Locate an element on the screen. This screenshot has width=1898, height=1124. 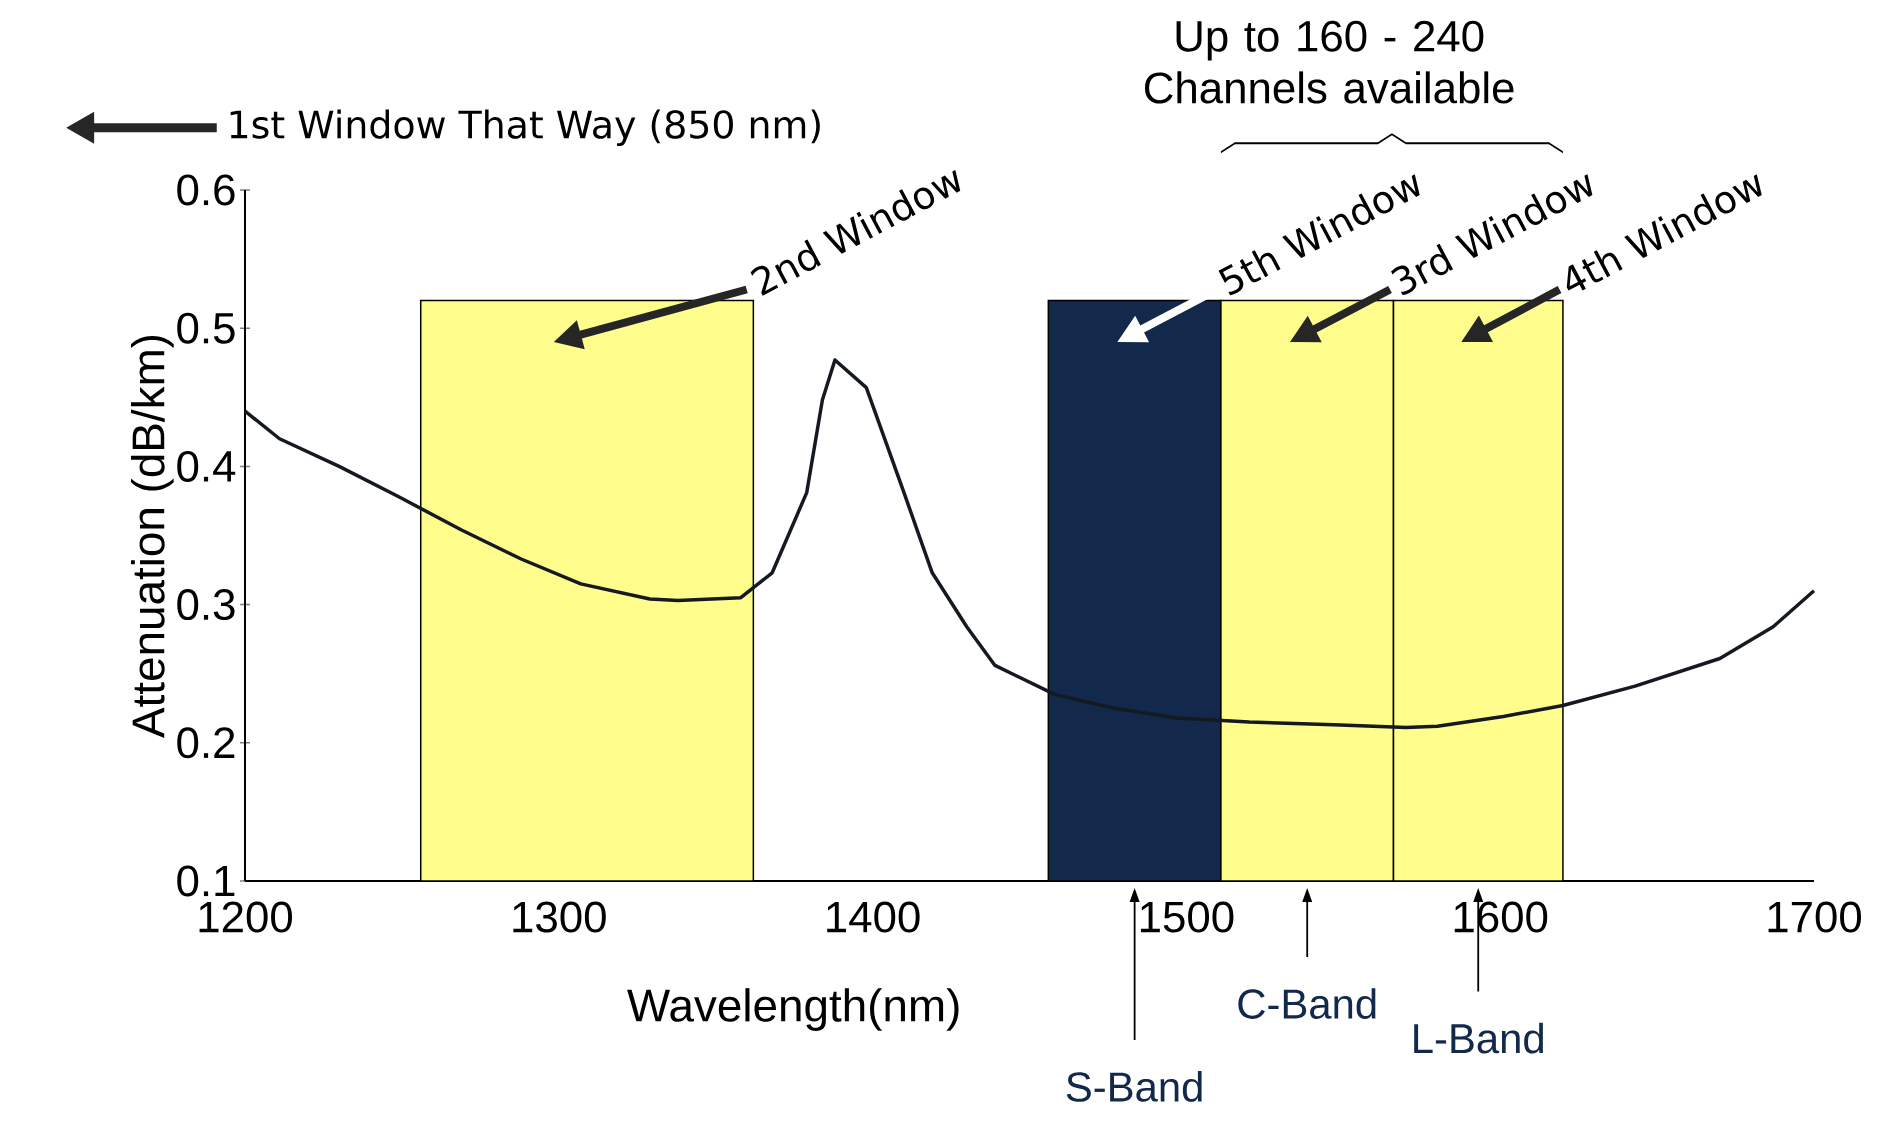
text: C-Band is located at coordinates (1307, 1003).